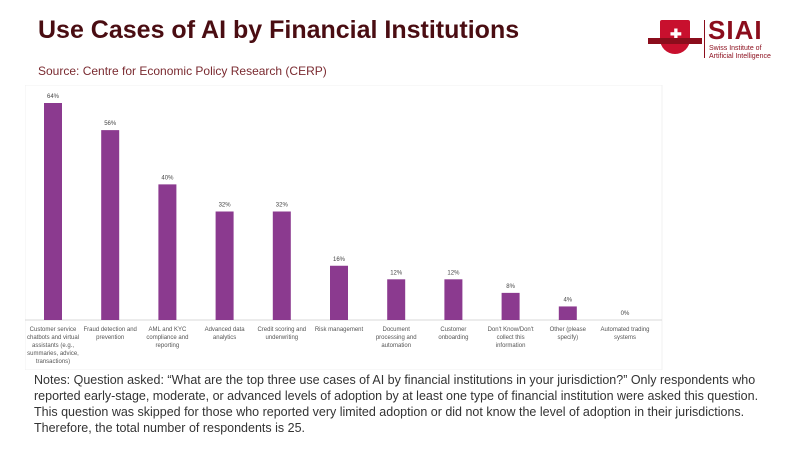 The width and height of the screenshot is (800, 450). What do you see at coordinates (510, 287) in the screenshot?
I see `data-label: 8%` at bounding box center [510, 287].